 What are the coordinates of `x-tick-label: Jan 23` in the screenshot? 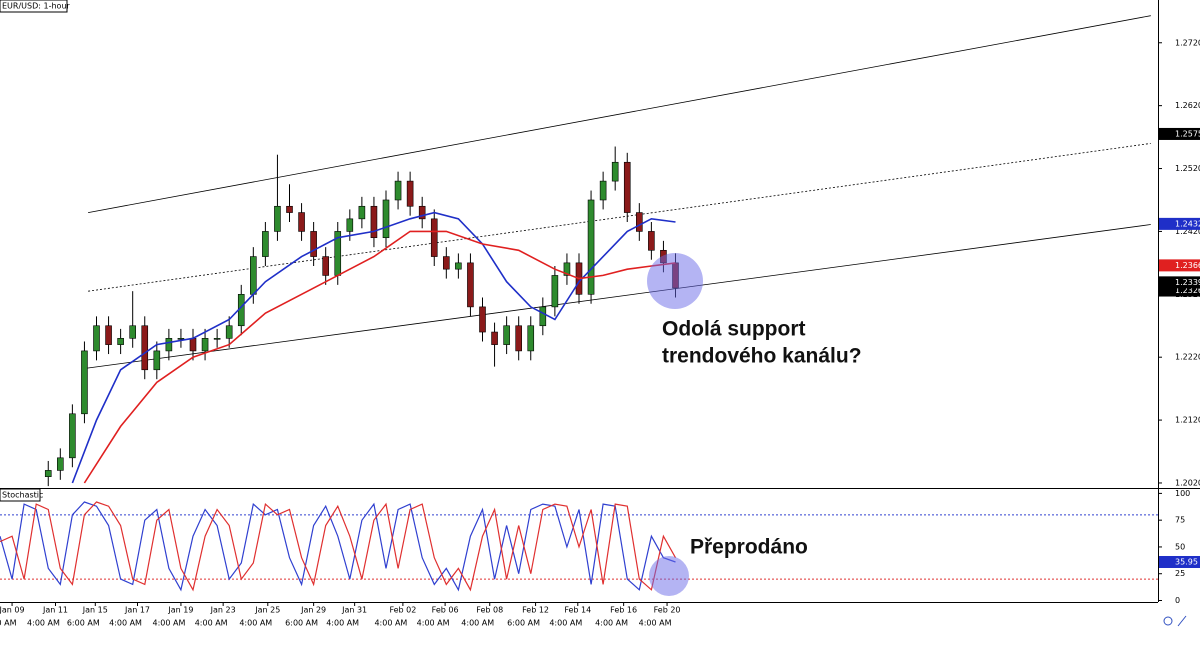 It's located at (223, 610).